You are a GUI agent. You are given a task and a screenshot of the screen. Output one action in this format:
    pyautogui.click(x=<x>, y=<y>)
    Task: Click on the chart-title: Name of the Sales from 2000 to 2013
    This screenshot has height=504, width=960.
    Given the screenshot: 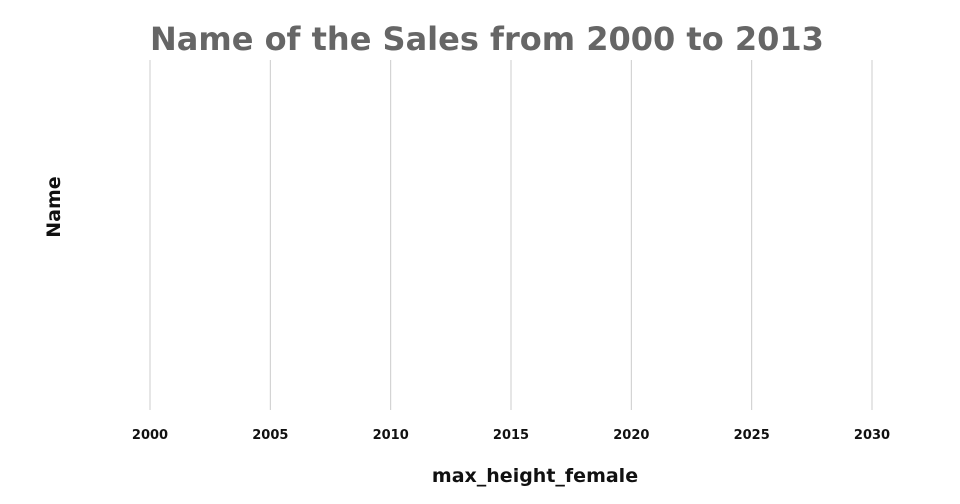 What is the action you would take?
    pyautogui.click(x=487, y=39)
    